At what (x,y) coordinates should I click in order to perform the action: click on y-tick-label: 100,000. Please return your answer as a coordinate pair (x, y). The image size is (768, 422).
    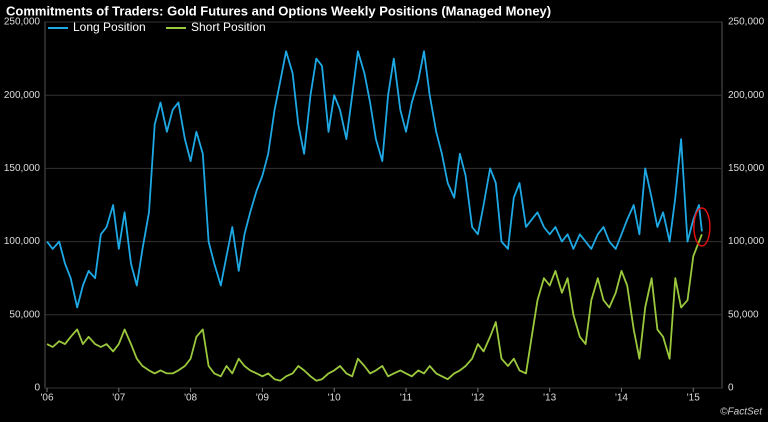
    Looking at the image, I should click on (22, 241).